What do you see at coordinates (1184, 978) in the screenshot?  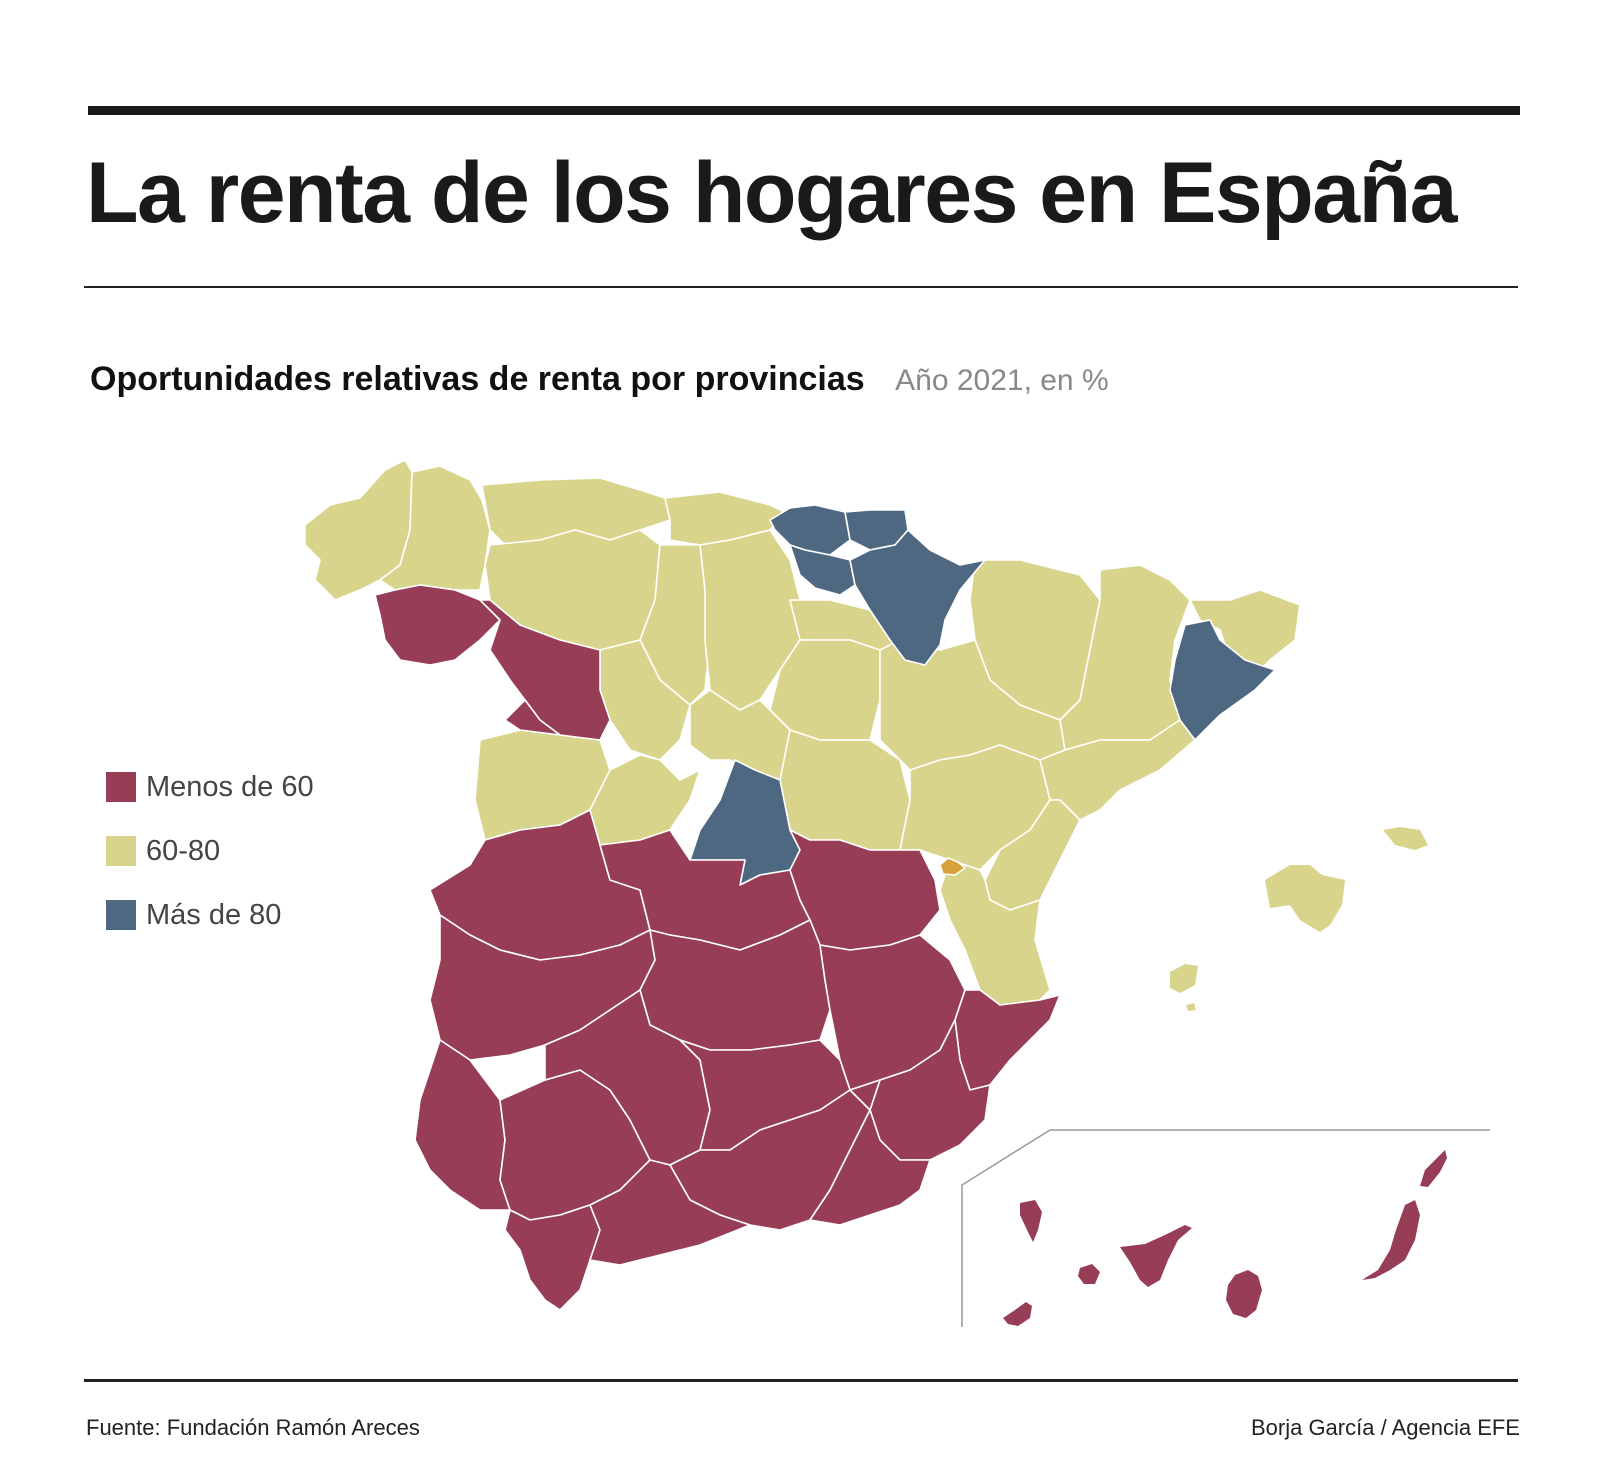 I see `island-ibiza` at bounding box center [1184, 978].